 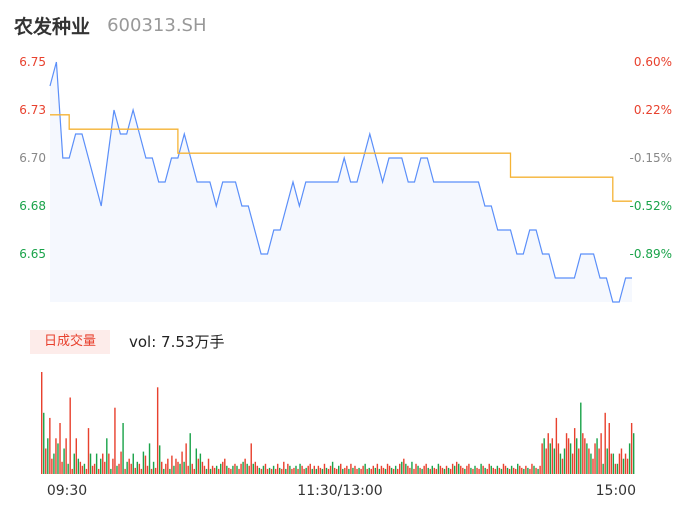 I want to click on stock-header: 农发种业 600313.SH, so click(x=110, y=26).